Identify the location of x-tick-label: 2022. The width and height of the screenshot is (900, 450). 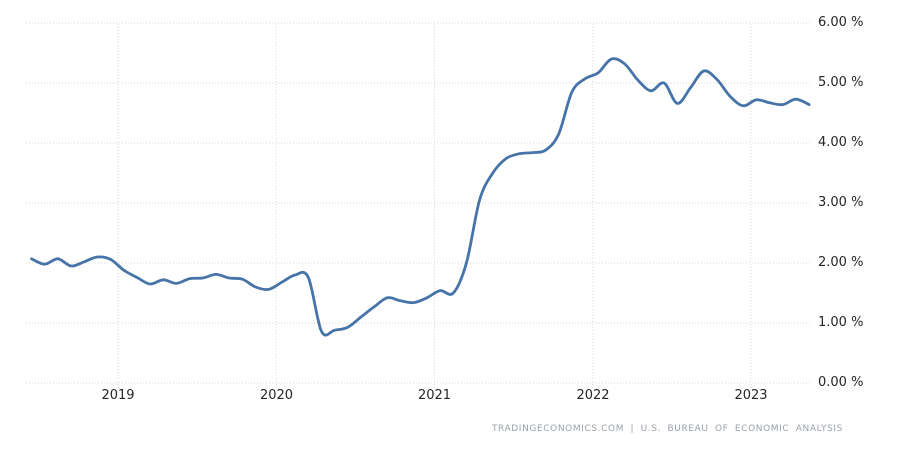
(593, 395).